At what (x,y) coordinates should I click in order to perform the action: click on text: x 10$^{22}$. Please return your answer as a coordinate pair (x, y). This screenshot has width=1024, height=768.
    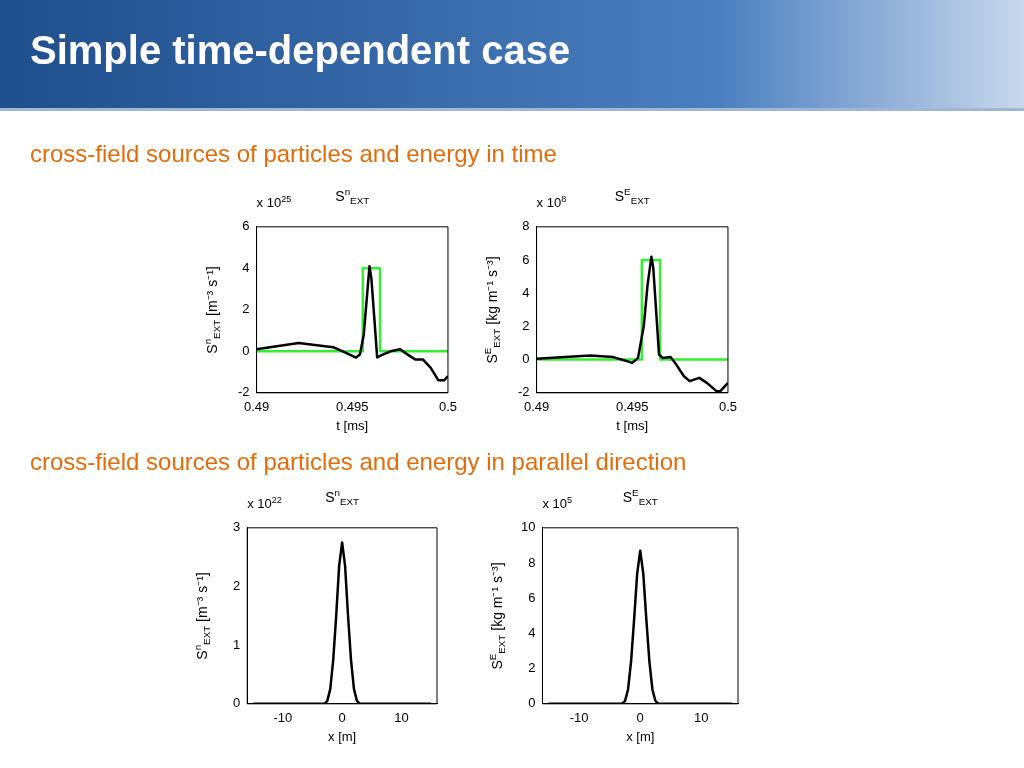
    Looking at the image, I should click on (264, 503).